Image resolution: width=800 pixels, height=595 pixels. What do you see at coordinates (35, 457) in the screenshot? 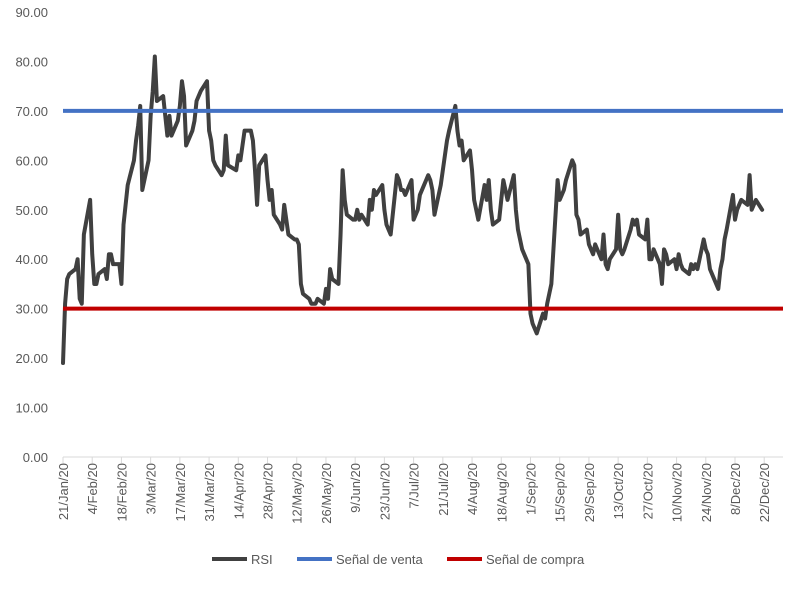
I see `y-tick-label: 0.00` at bounding box center [35, 457].